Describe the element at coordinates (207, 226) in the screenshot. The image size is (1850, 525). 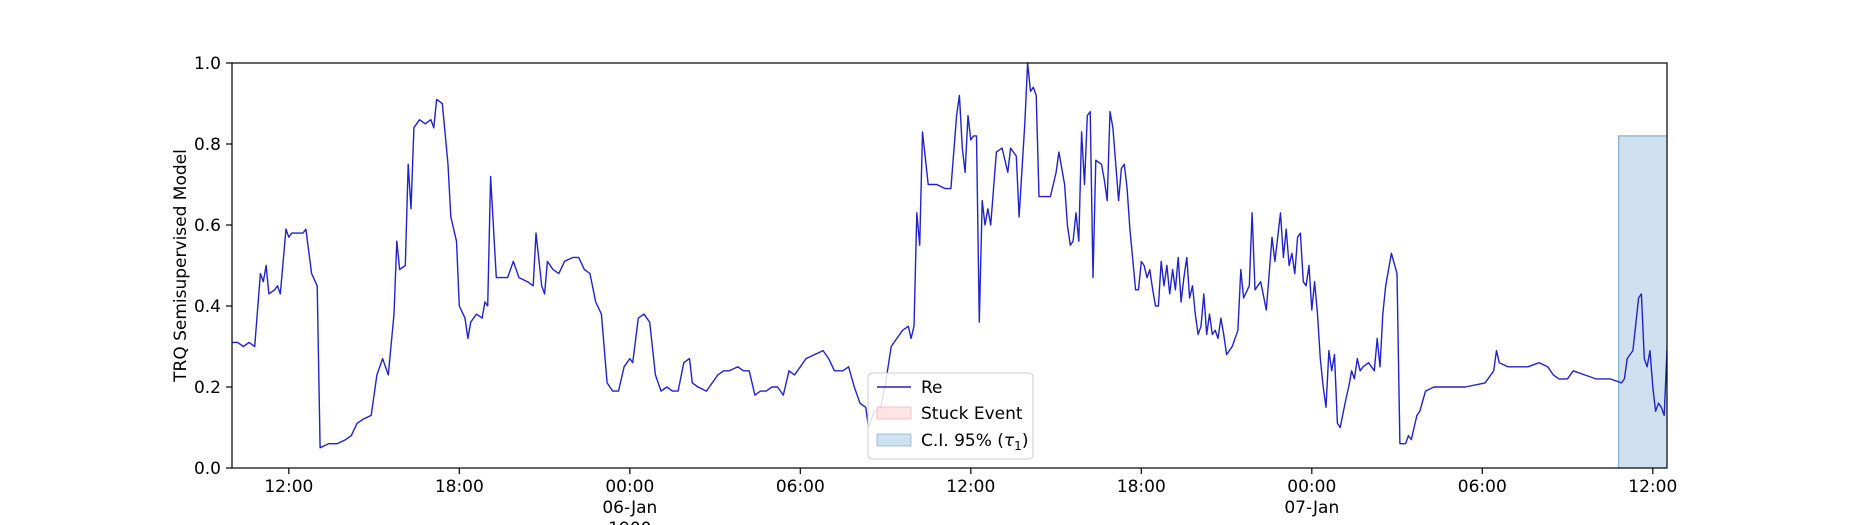
I see `y-tick-label: 0.6` at that location.